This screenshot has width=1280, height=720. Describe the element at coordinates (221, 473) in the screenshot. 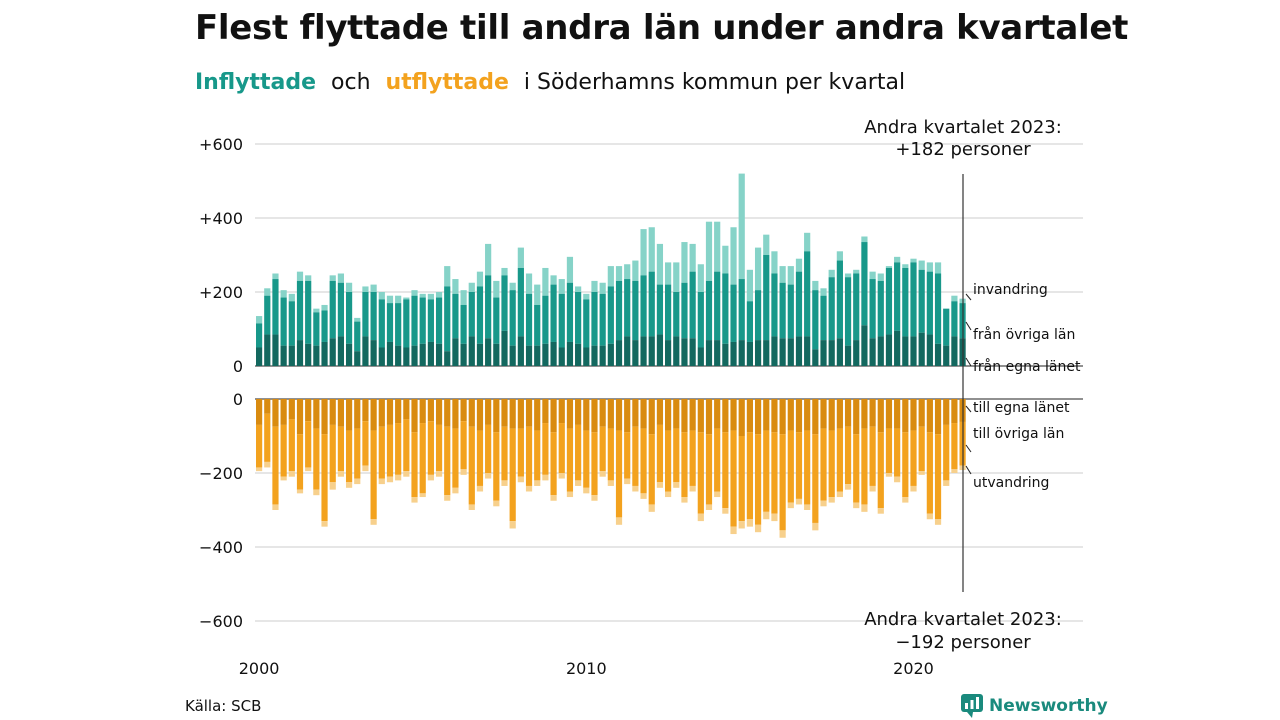

I see `y-tick-label: −200` at that location.